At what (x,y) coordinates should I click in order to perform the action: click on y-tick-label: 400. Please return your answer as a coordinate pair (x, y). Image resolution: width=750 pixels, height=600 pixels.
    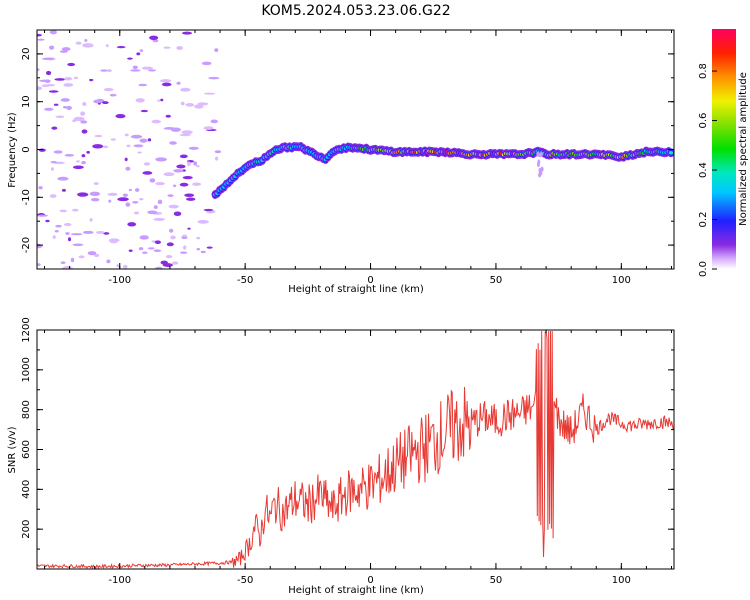
    Looking at the image, I should click on (26, 489).